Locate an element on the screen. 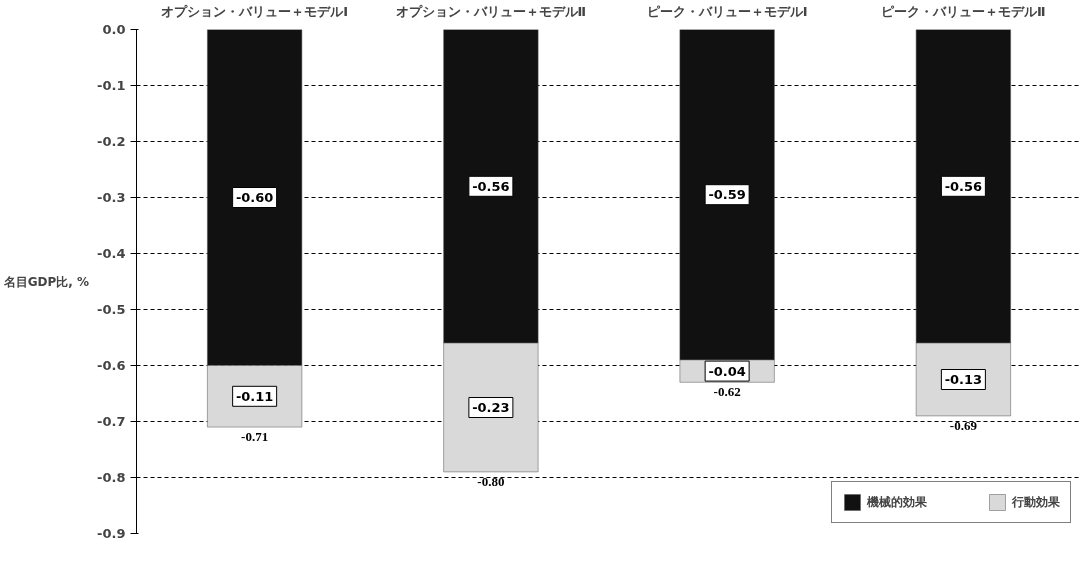 This screenshot has width=1086, height=573. y-tick-label: -0.5 is located at coordinates (111, 309).